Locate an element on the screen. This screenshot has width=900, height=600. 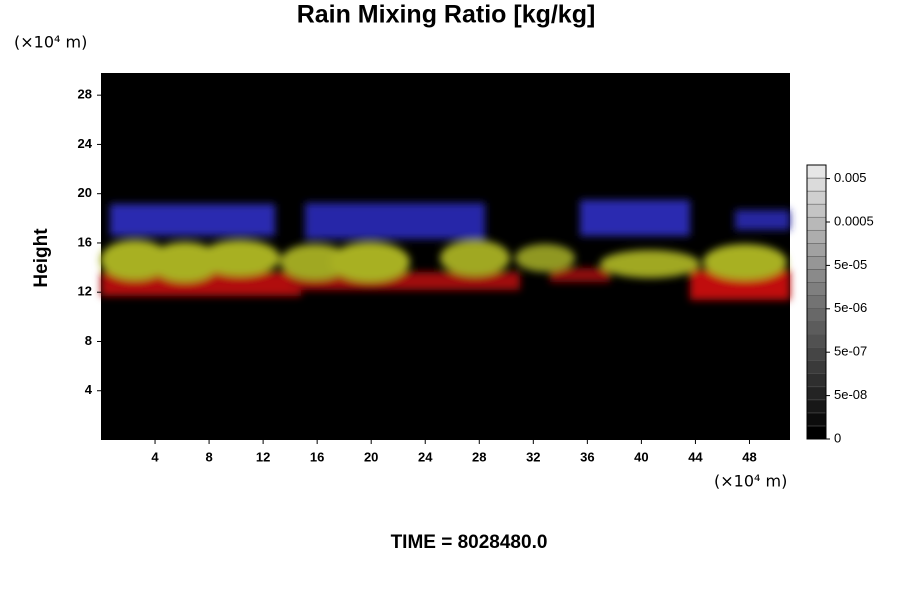
y-tick-label: 20 is located at coordinates (85, 192).